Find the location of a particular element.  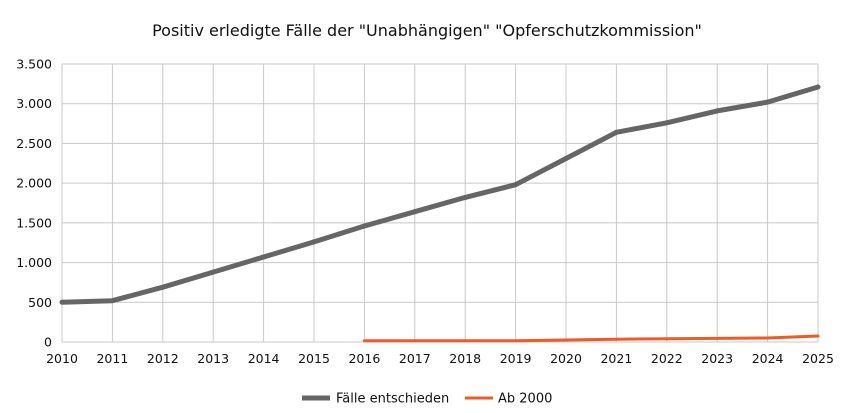

x-tick-label: 2025 is located at coordinates (818, 358).